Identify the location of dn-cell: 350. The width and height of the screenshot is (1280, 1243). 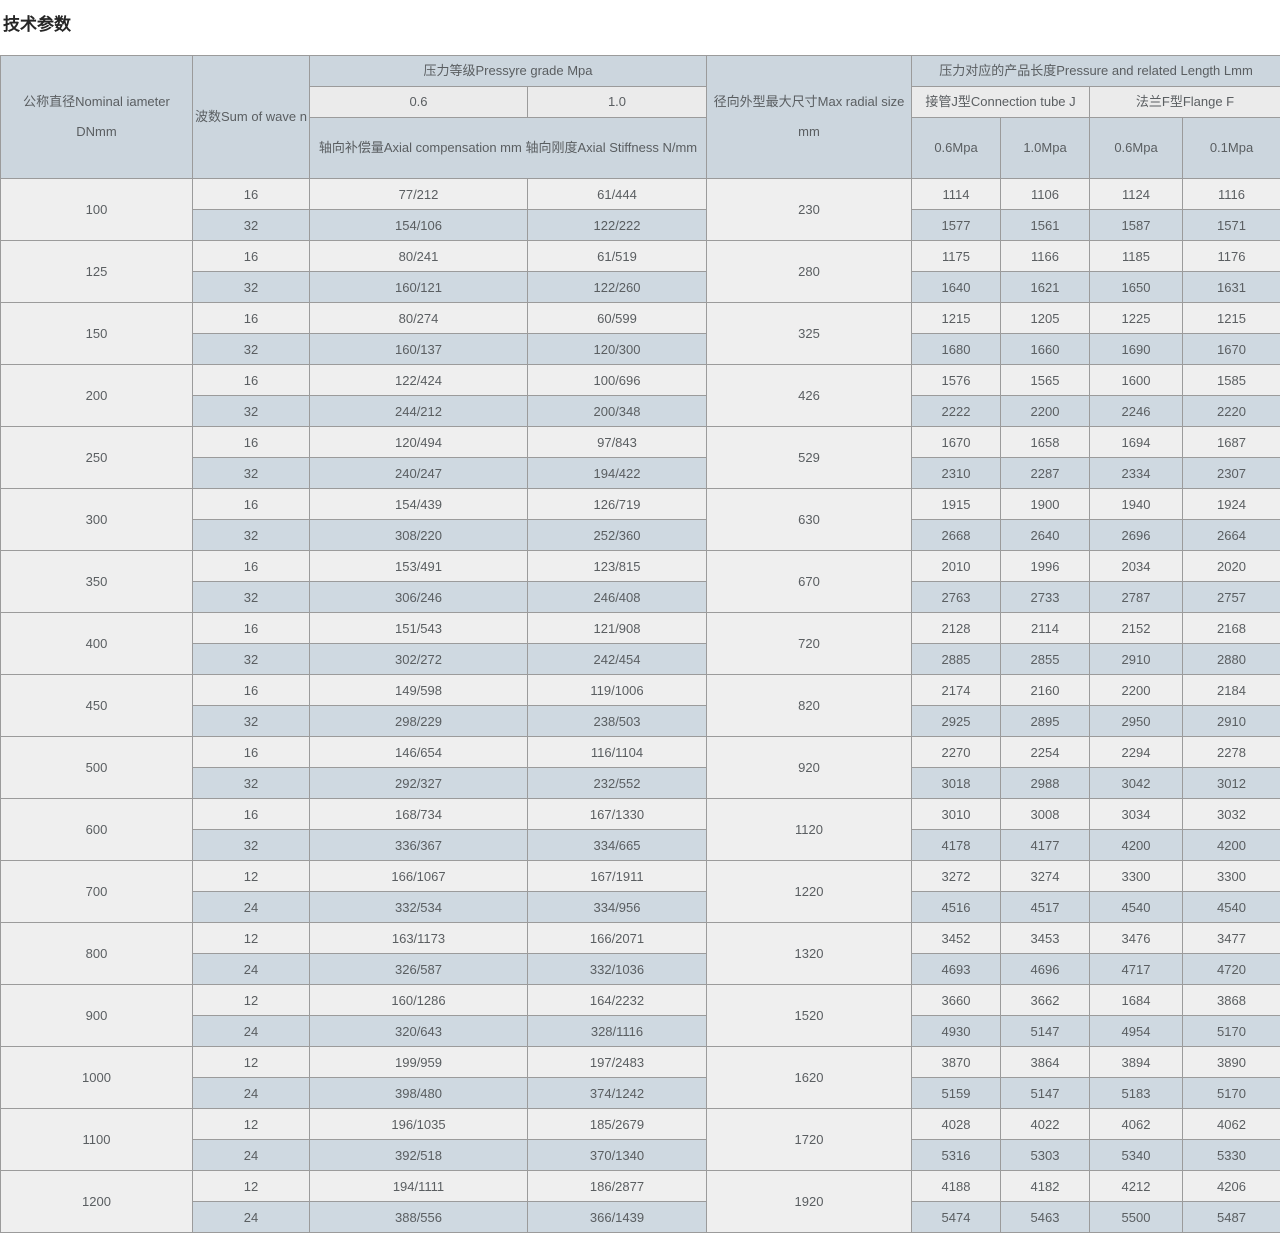
(96, 581).